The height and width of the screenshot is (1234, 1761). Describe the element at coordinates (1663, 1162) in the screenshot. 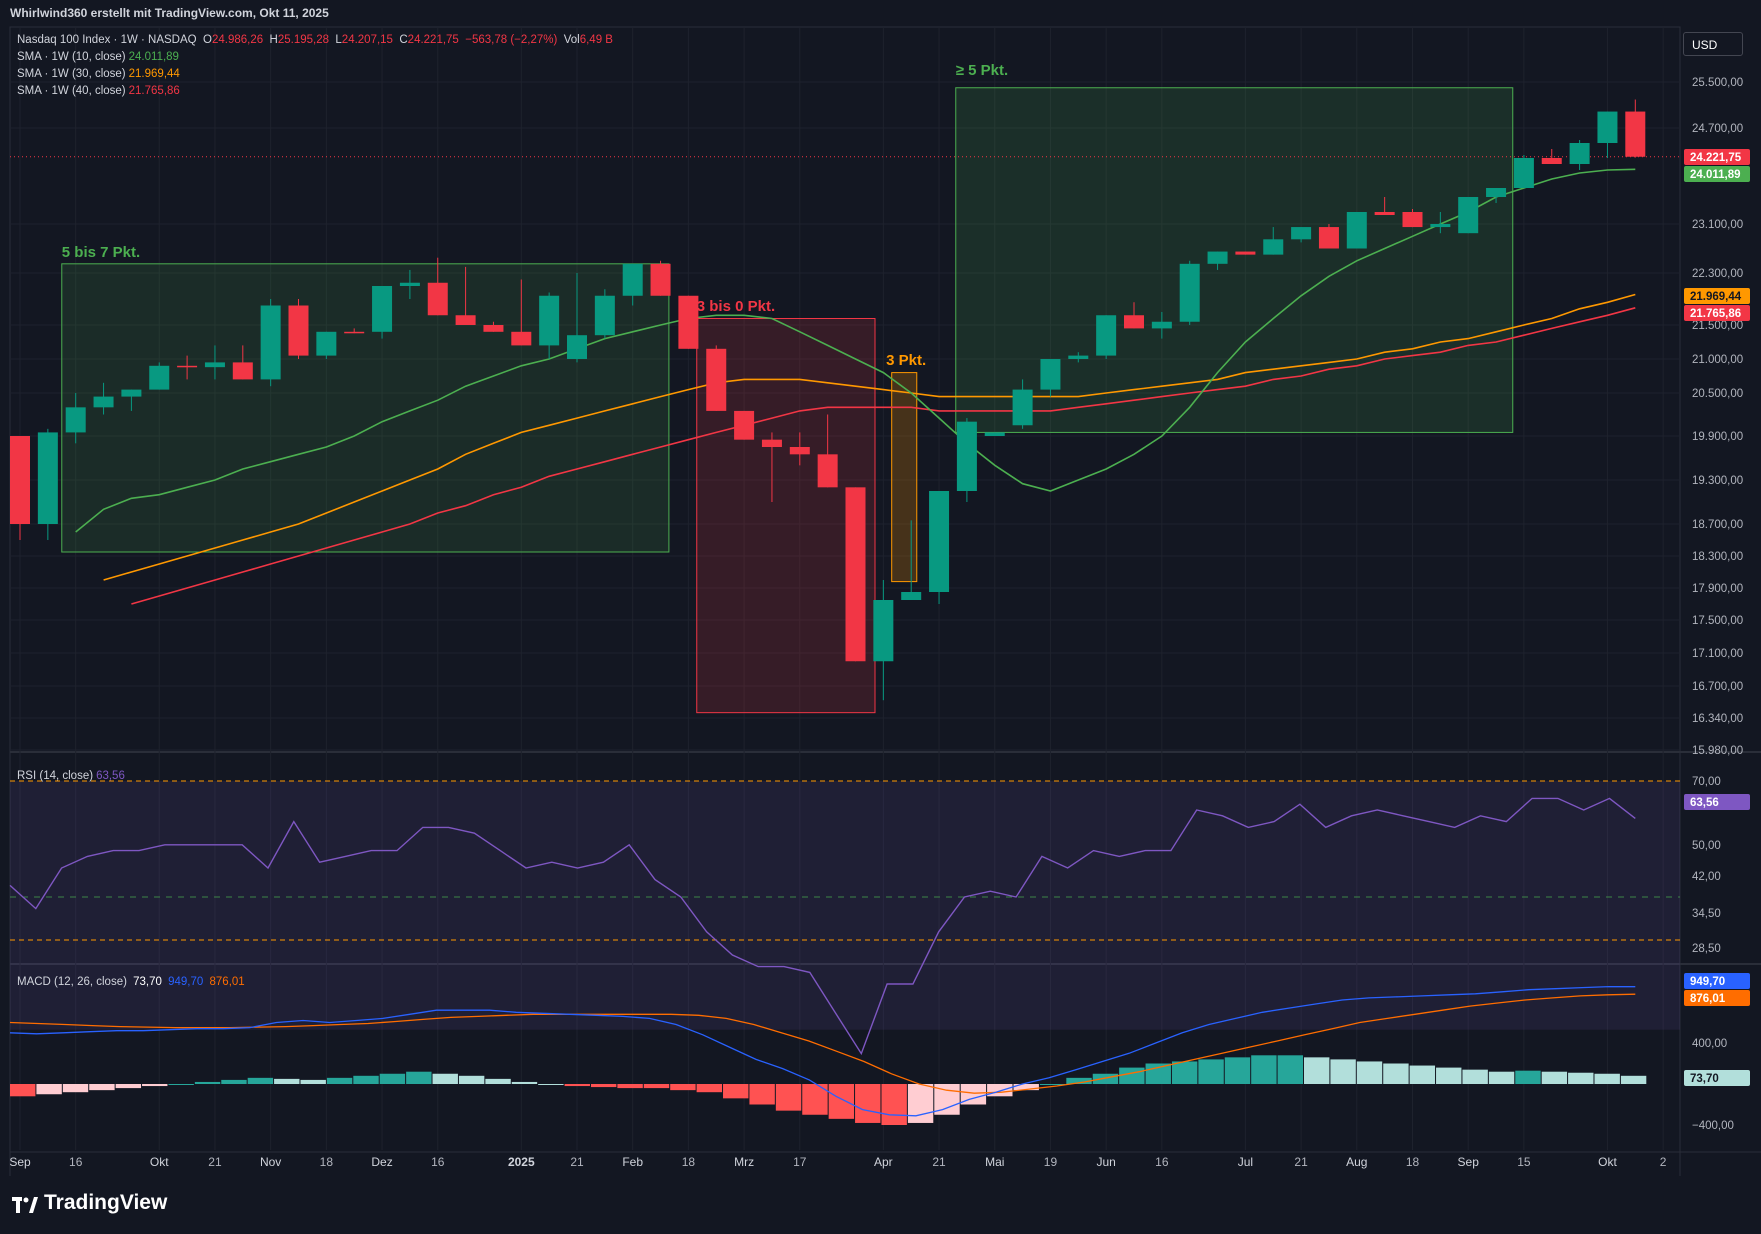

I see `time-tick-label: 2` at that location.